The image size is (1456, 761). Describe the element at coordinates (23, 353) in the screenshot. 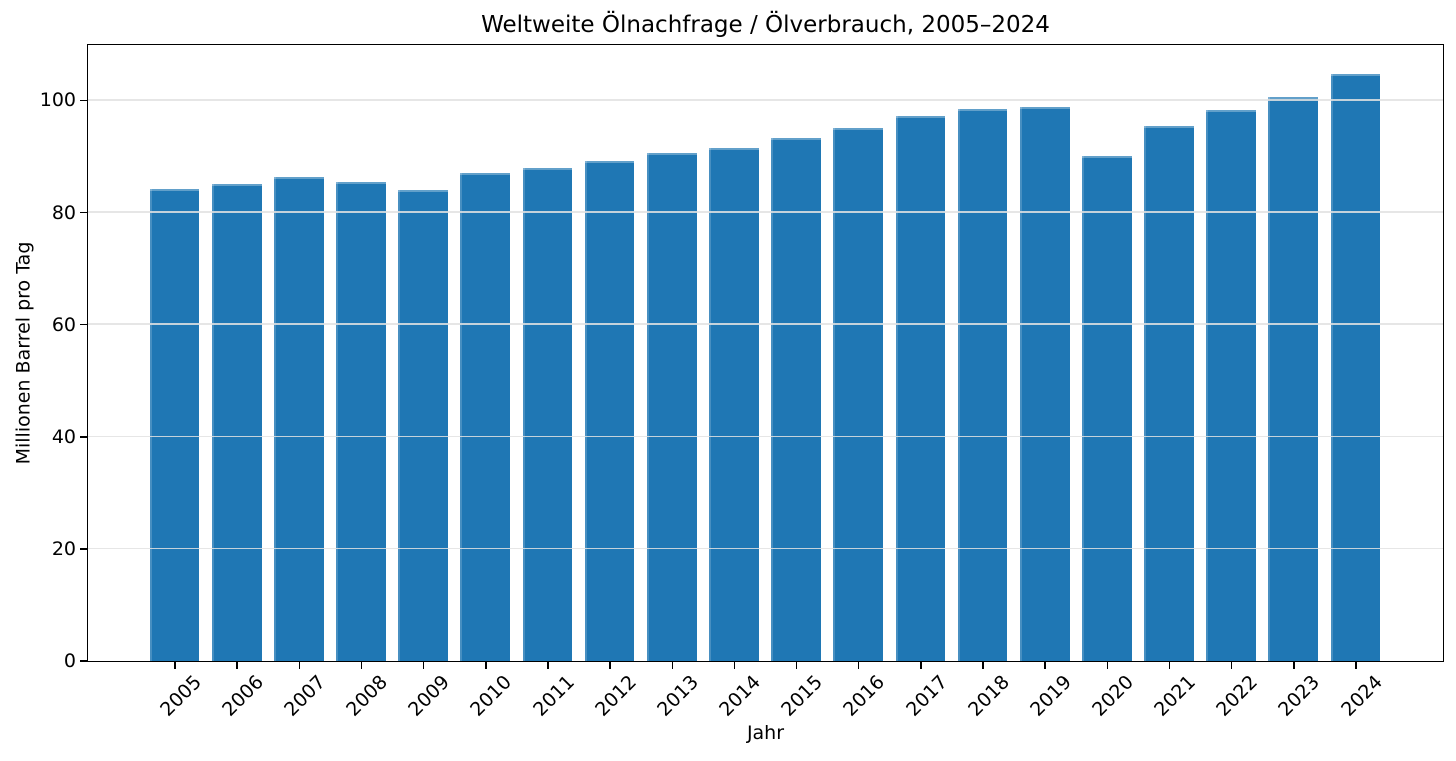

I see `y-axis-label-box: Millionen Barrel pro Tag` at that location.